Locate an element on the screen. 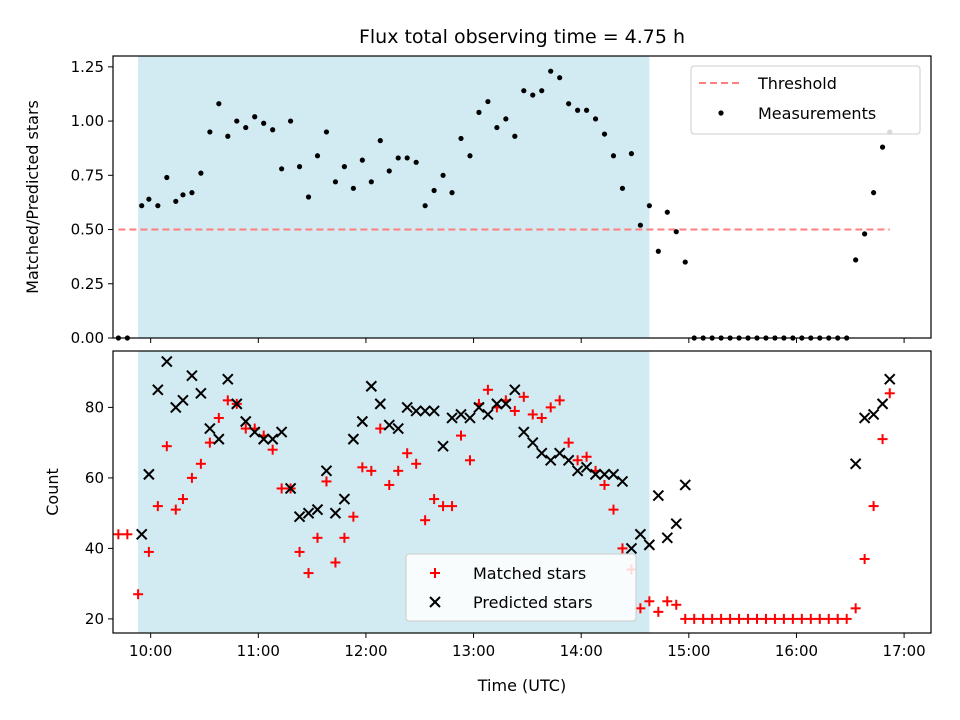  y-tick-label: 20 is located at coordinates (94, 619).